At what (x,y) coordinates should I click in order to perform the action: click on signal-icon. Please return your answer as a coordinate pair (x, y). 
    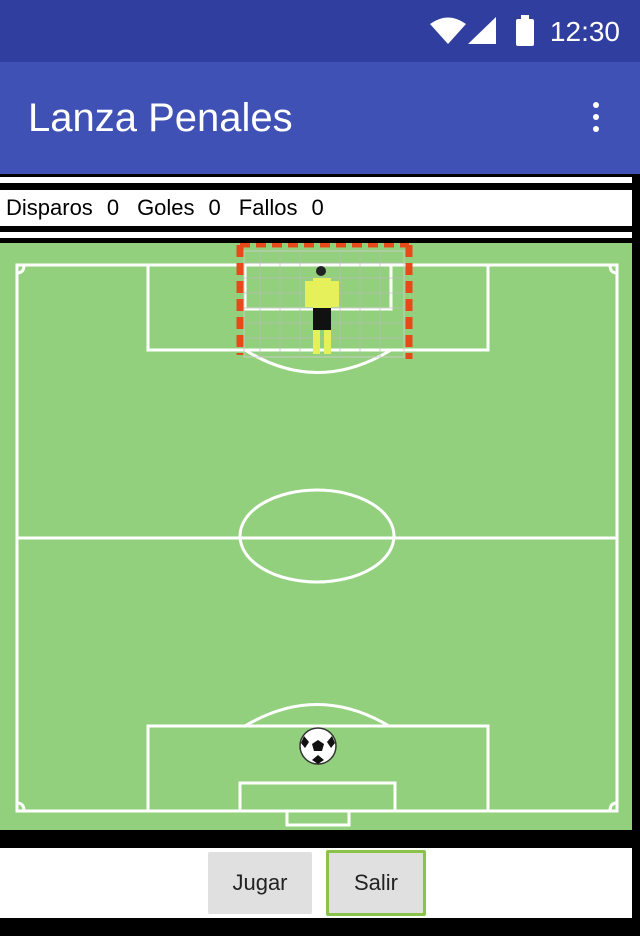
    Looking at the image, I should click on (482, 30).